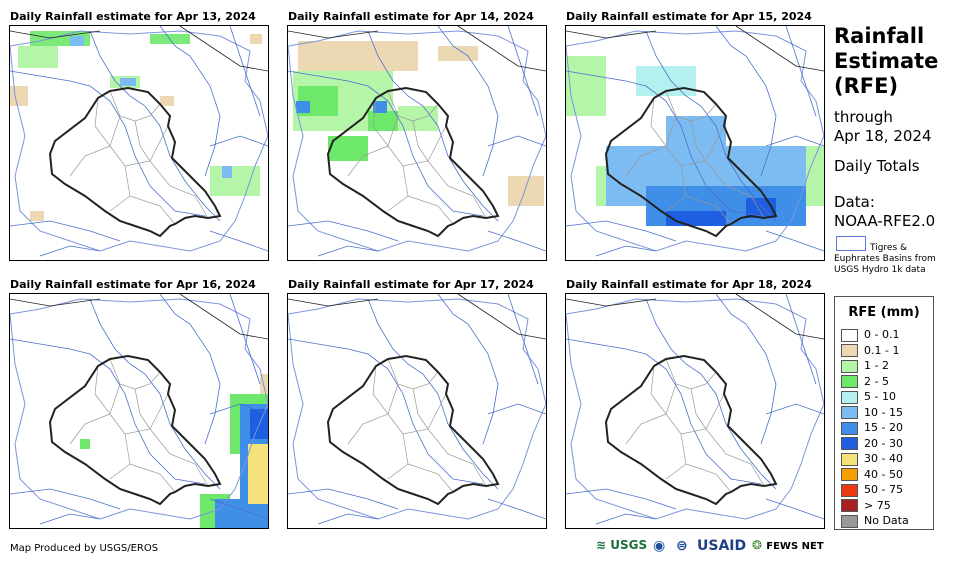  I want to click on basin-key-swatch, so click(851, 243).